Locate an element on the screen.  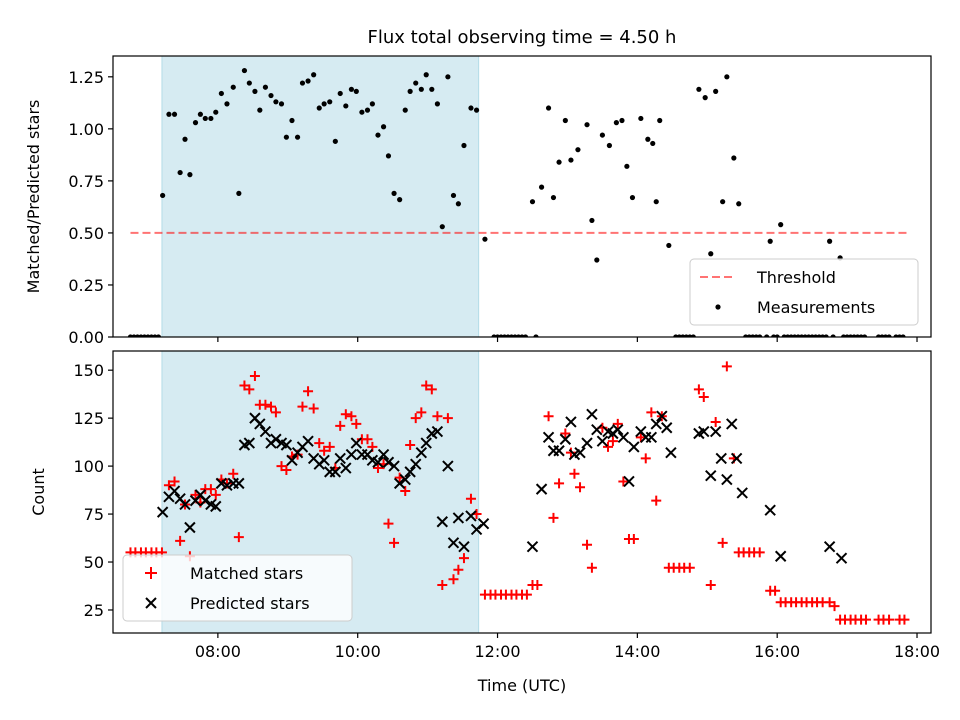
legend: Threshold Measurements is located at coordinates (804, 292).